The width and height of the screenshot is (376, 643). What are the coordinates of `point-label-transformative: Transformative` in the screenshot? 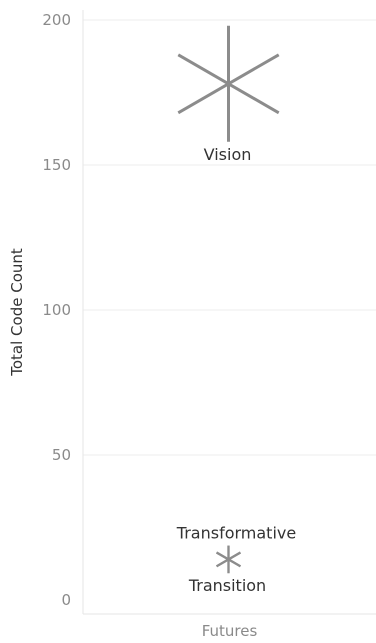 It's located at (236, 533).